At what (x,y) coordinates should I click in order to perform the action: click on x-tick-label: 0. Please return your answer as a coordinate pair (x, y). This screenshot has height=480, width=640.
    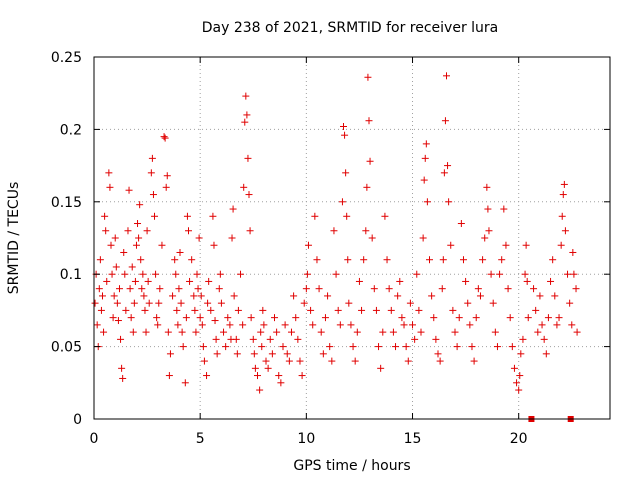
    Looking at the image, I should click on (94, 439).